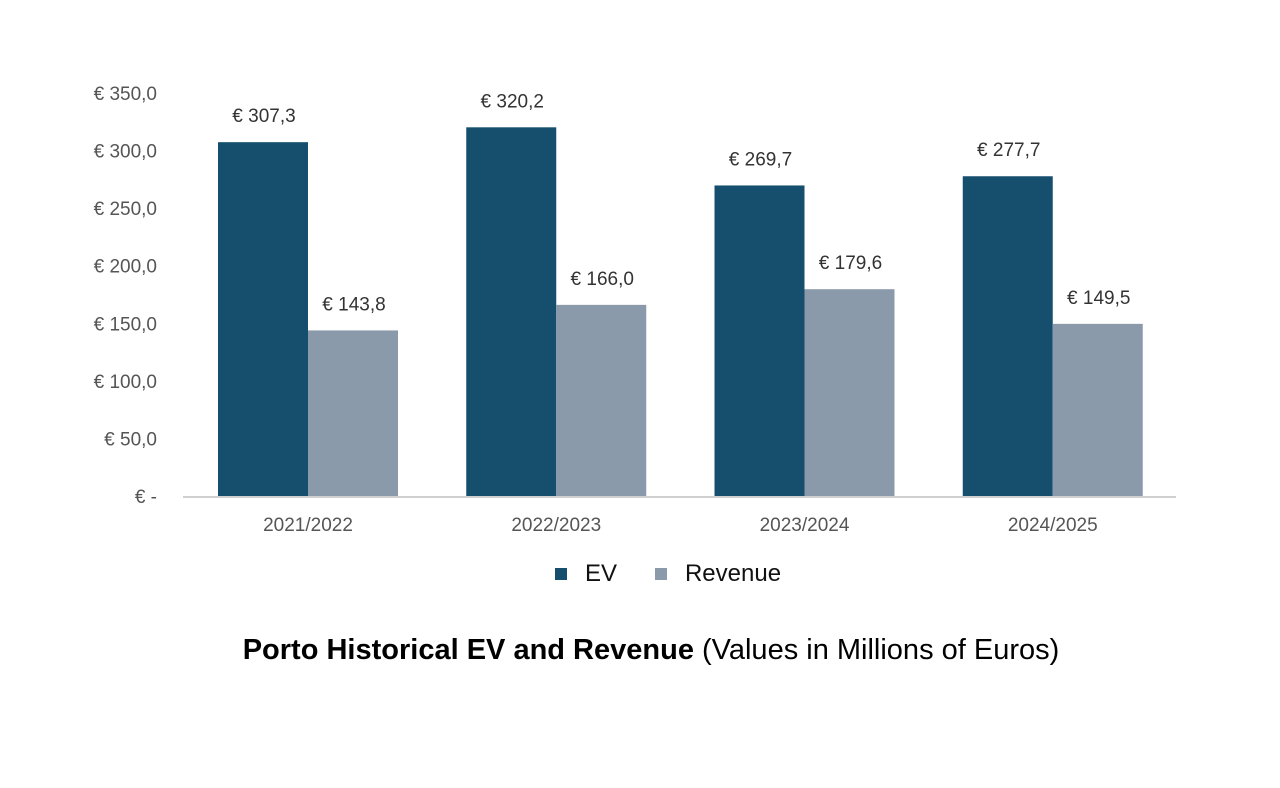  What do you see at coordinates (759, 340) in the screenshot?
I see `bar-ev-2023-2024` at bounding box center [759, 340].